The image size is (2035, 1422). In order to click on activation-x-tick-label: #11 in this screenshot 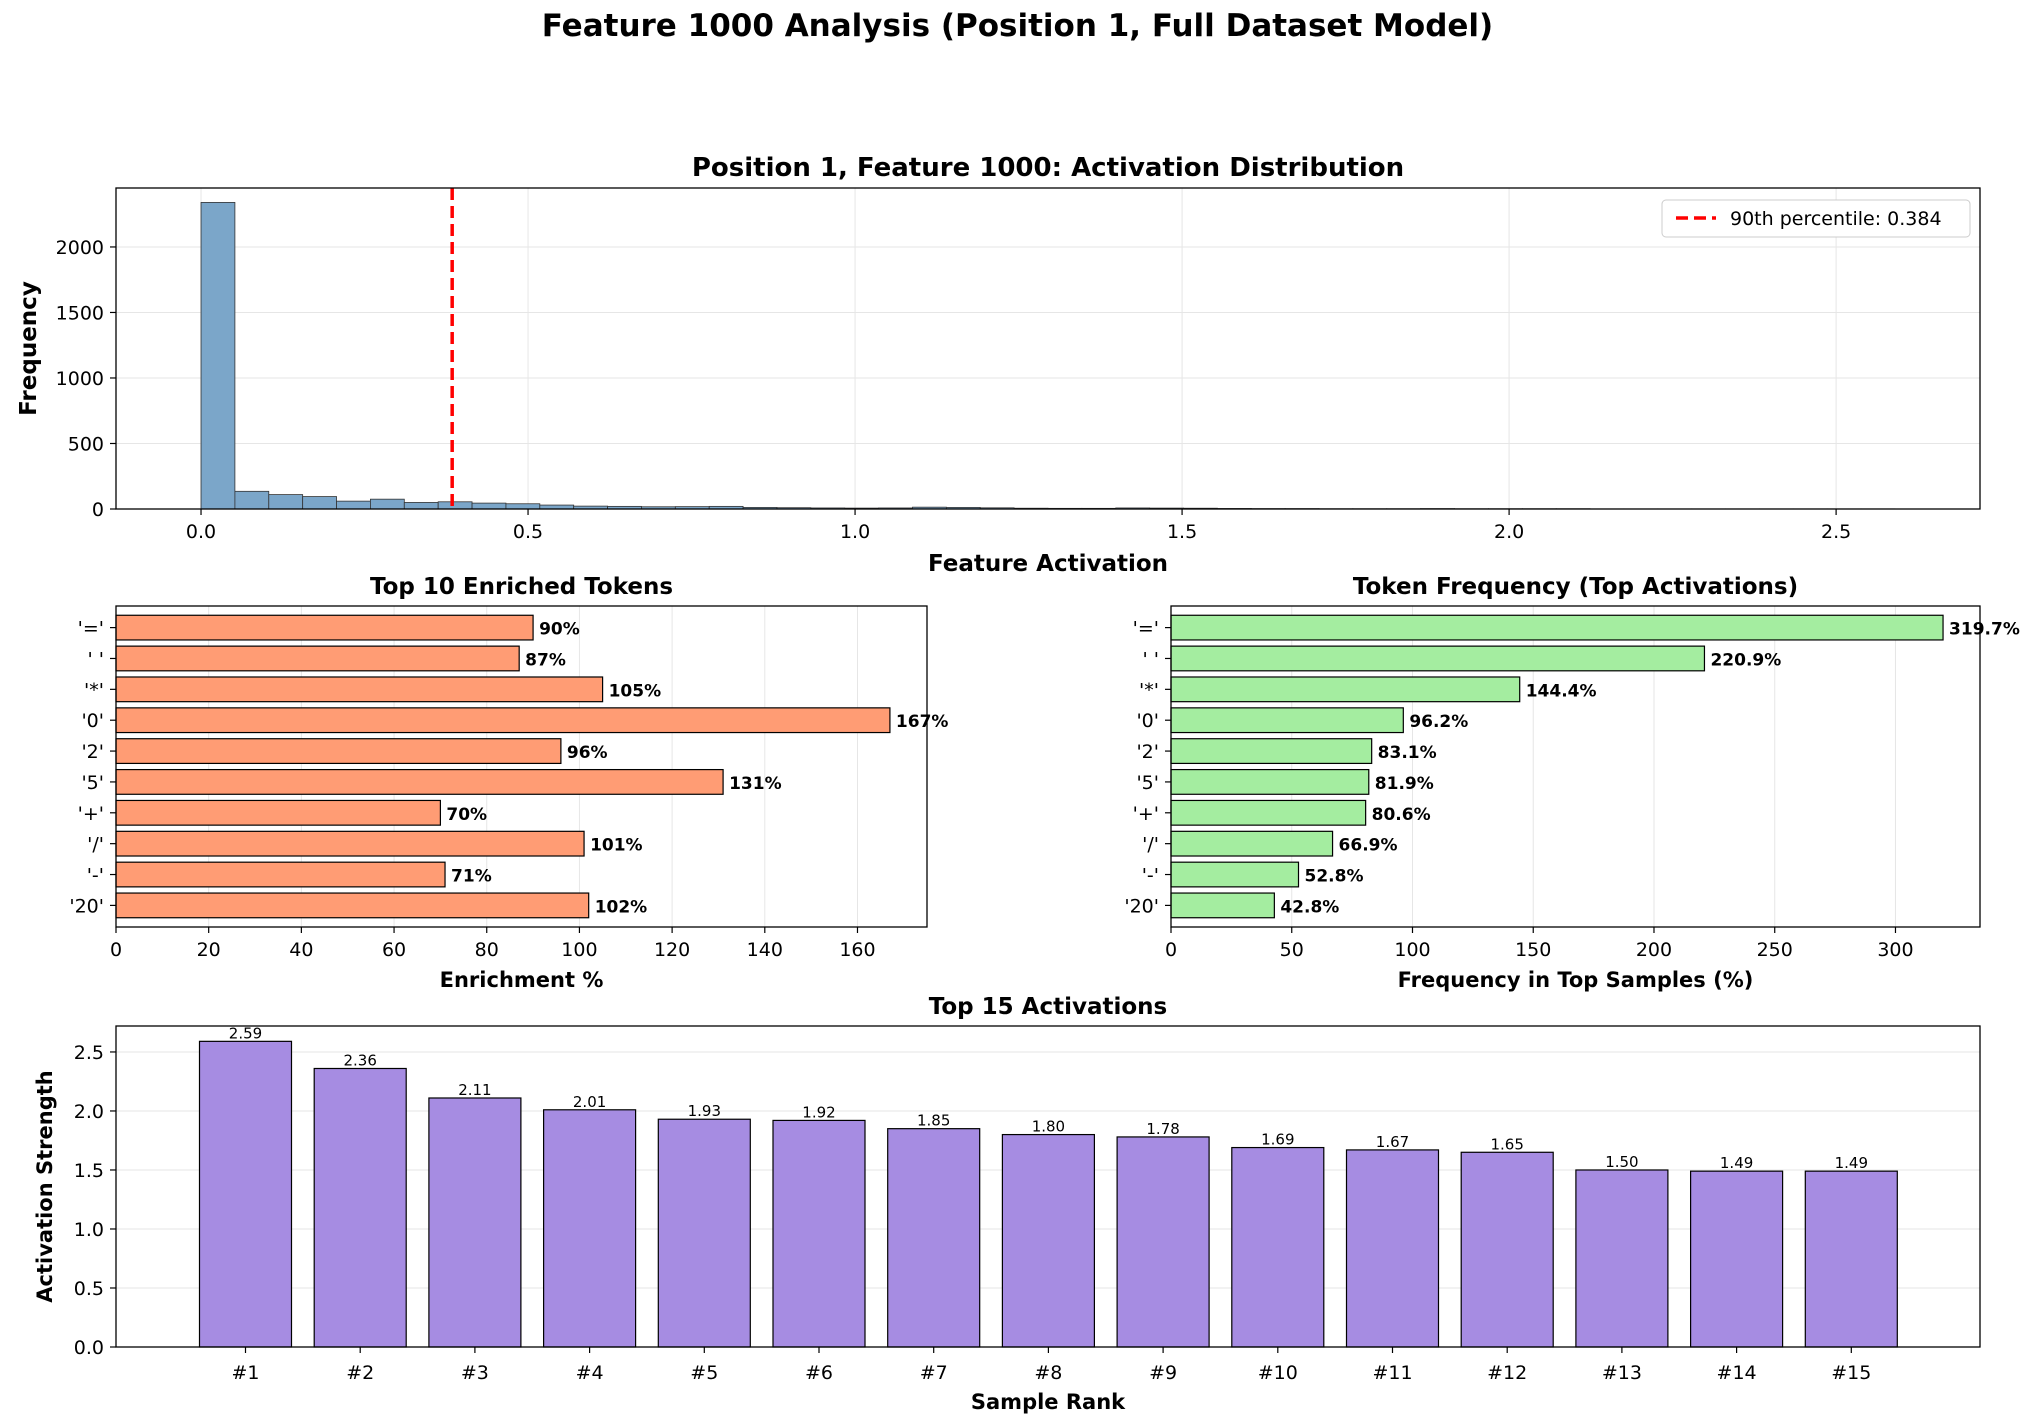, I will do `click(1392, 1373)`.